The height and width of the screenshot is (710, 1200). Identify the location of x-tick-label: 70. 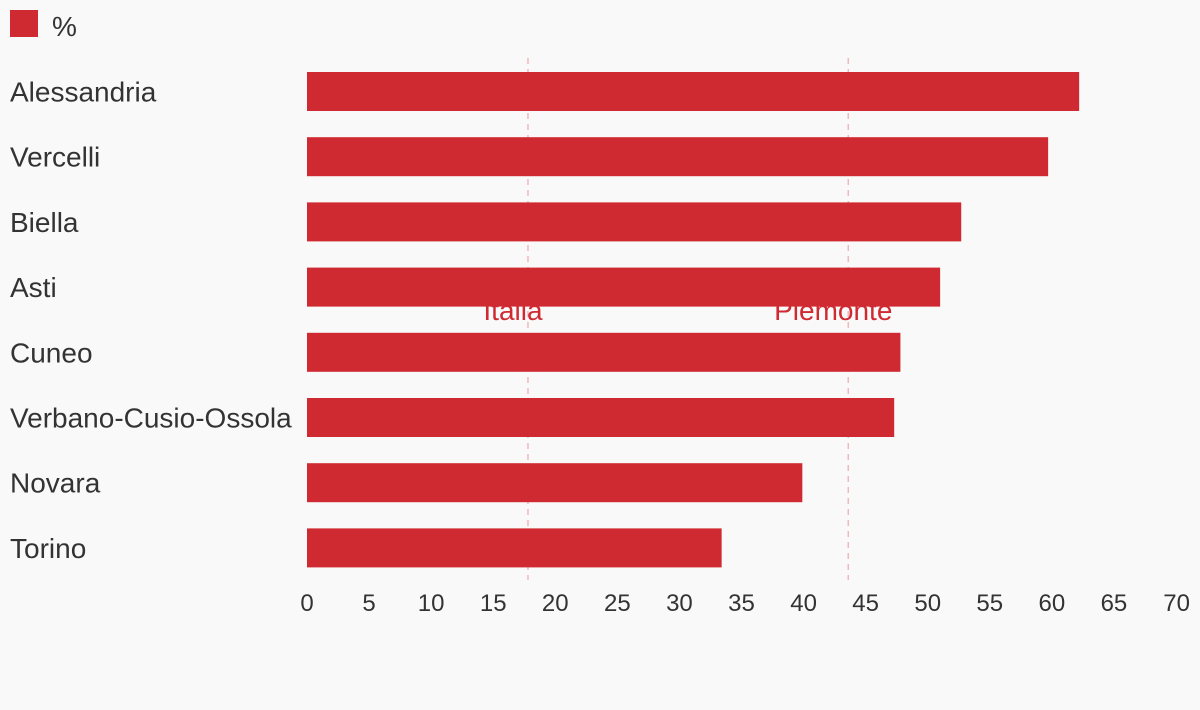
(1176, 603).